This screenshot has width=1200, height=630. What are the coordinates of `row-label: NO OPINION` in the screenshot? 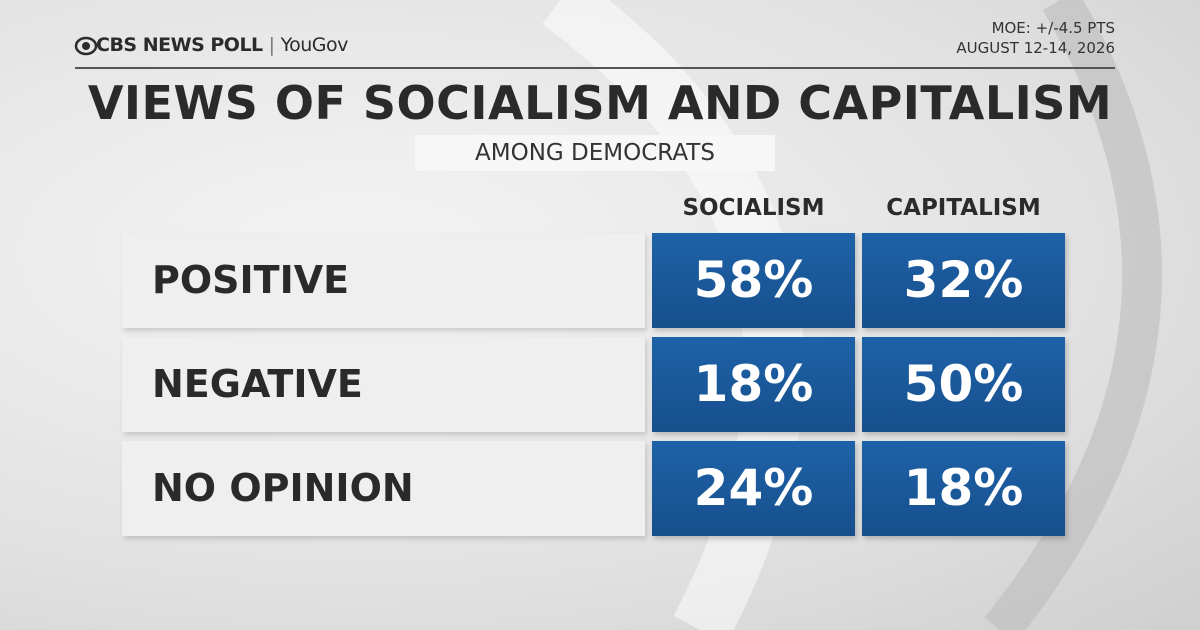 It's located at (383, 488).